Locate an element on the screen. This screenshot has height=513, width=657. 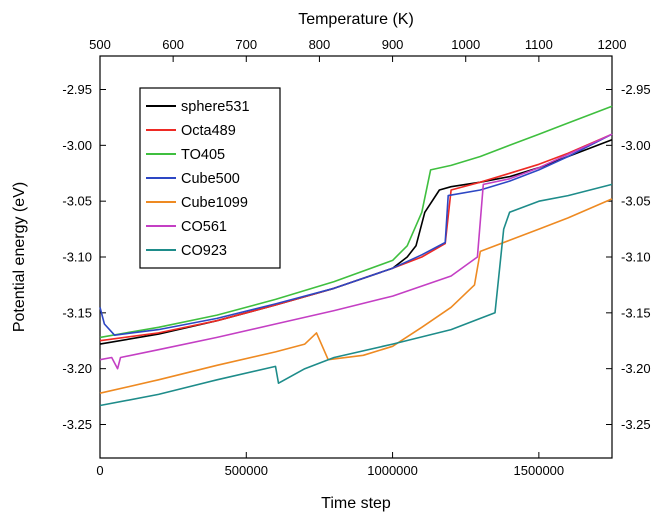
top-x-tick-label: 800 is located at coordinates (320, 44).